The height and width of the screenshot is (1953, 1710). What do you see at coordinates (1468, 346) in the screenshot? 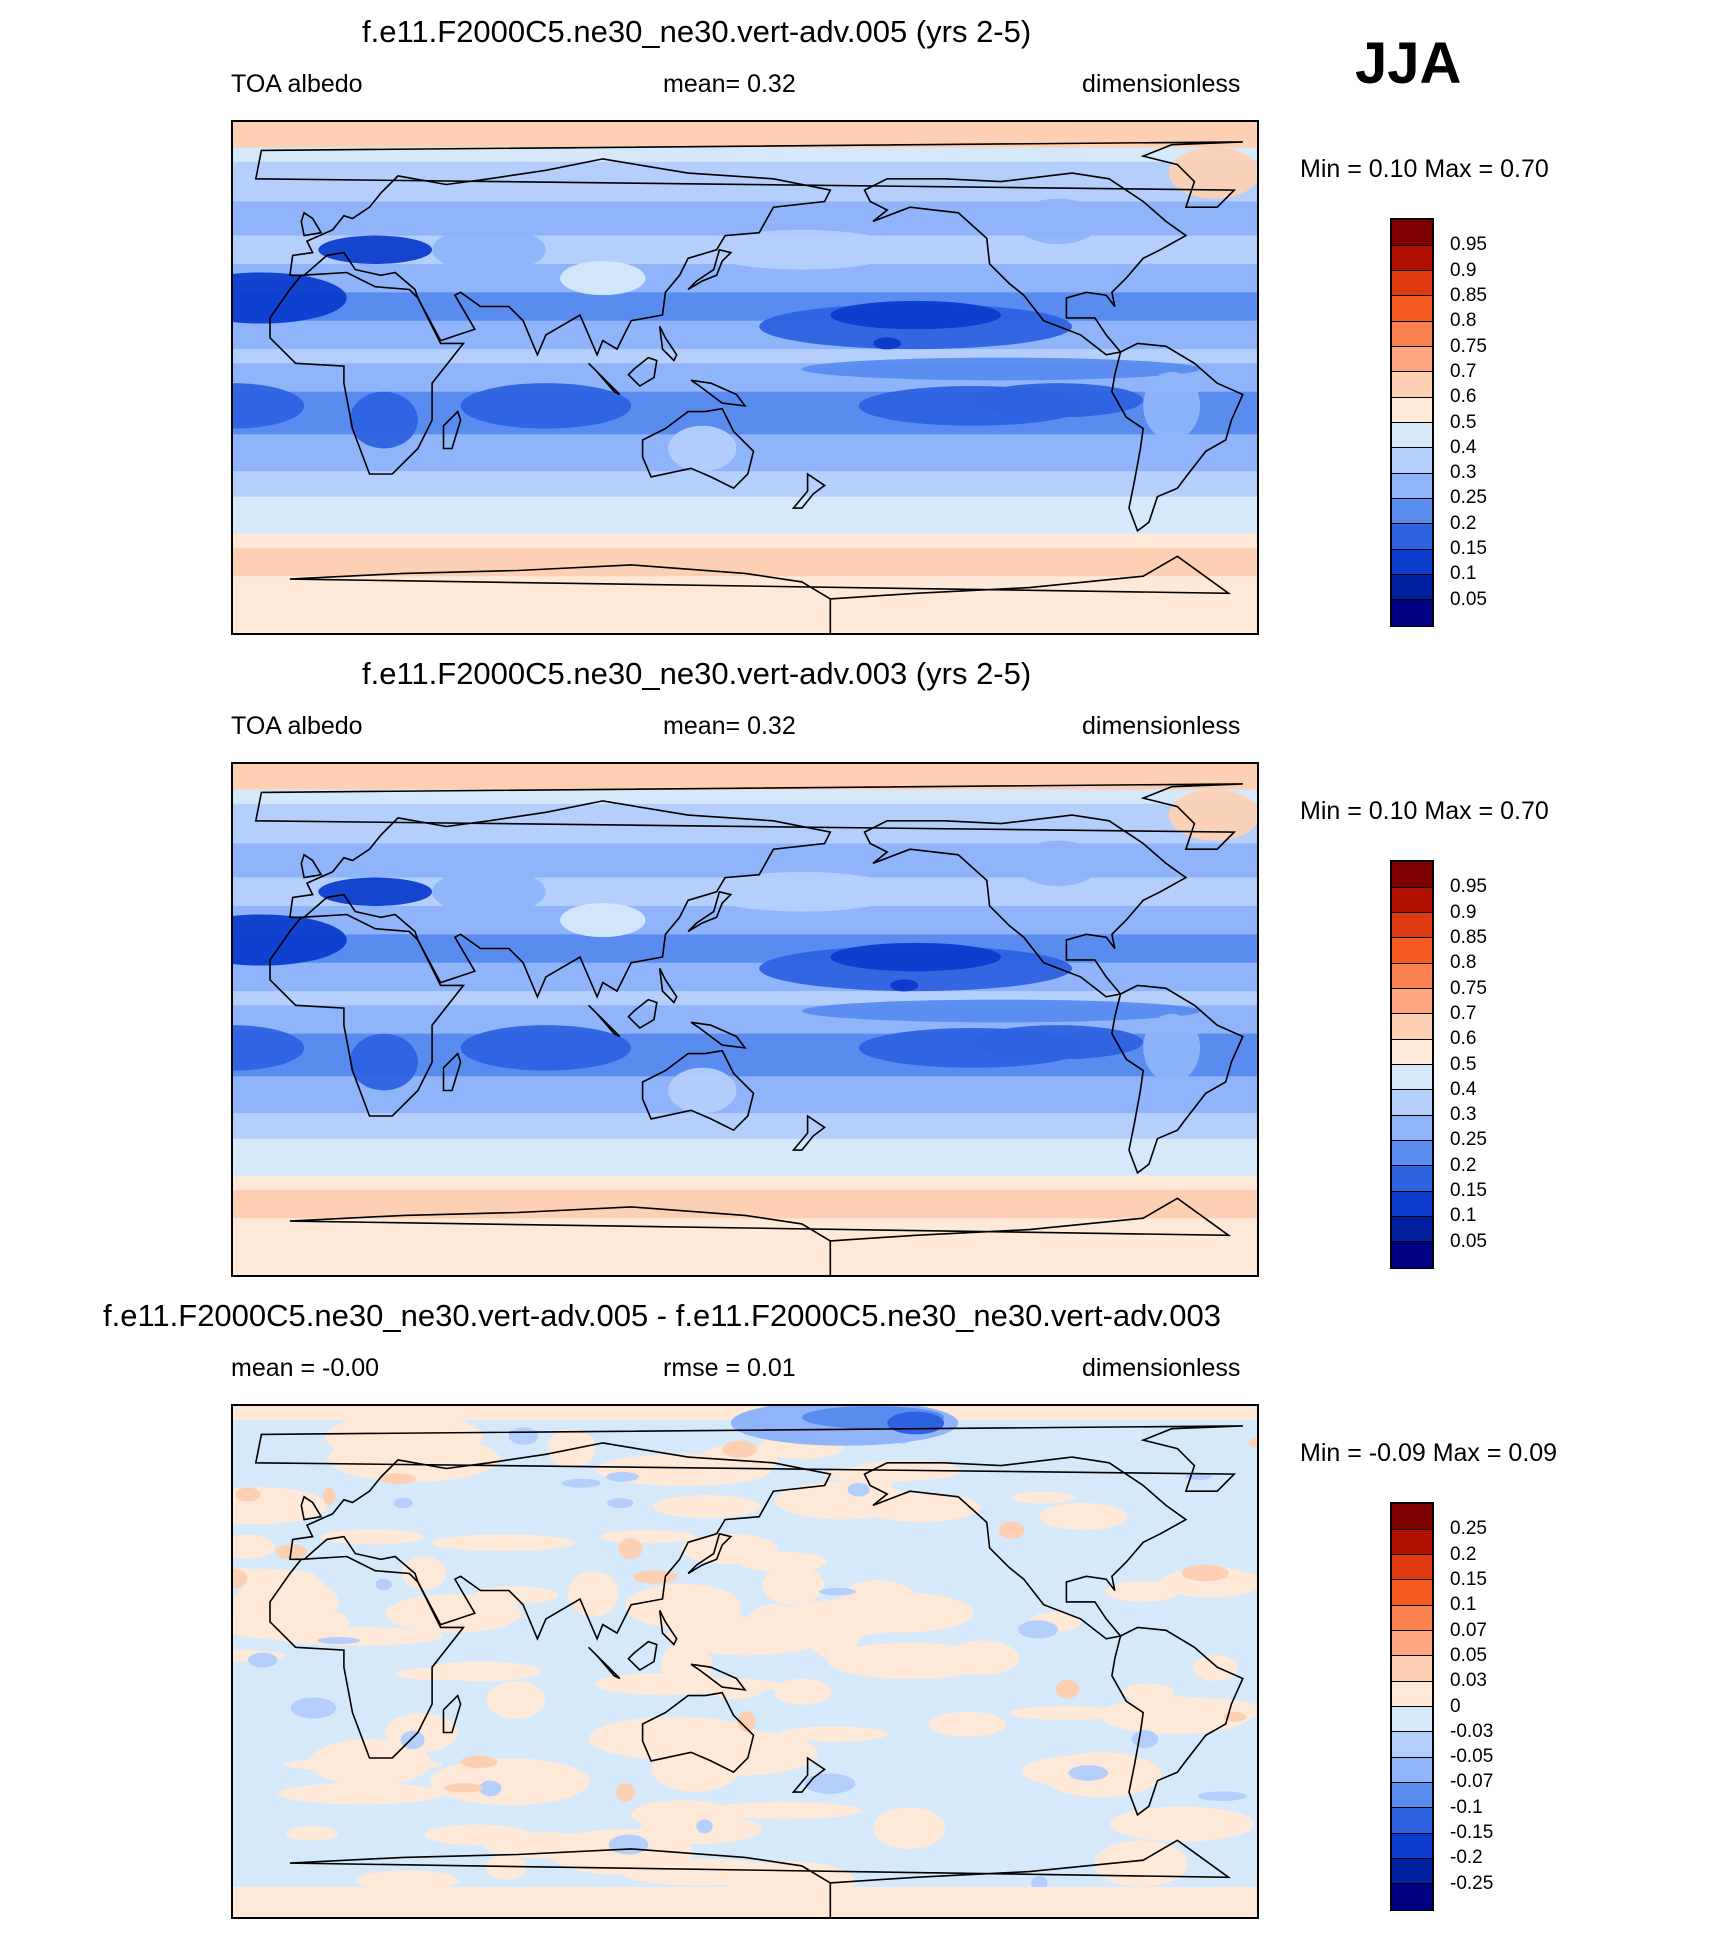
I see `colorbar-tick-label: 0.75` at bounding box center [1468, 346].